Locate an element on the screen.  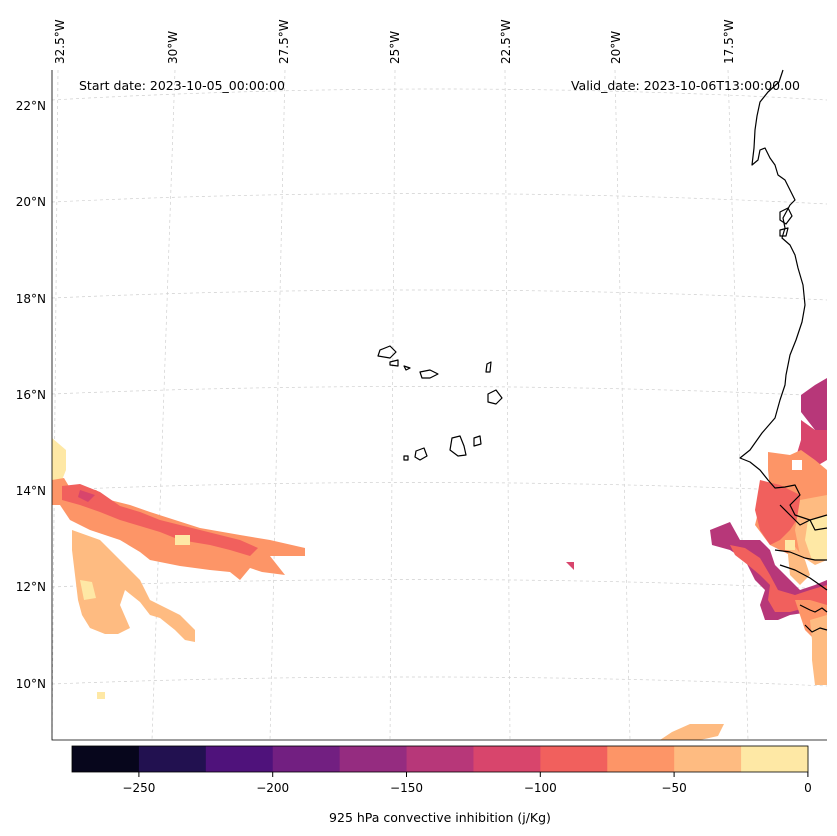
valid-date-annotation: Valid_date: 2023-10-06T13:00:00.00 is located at coordinates (685, 85).